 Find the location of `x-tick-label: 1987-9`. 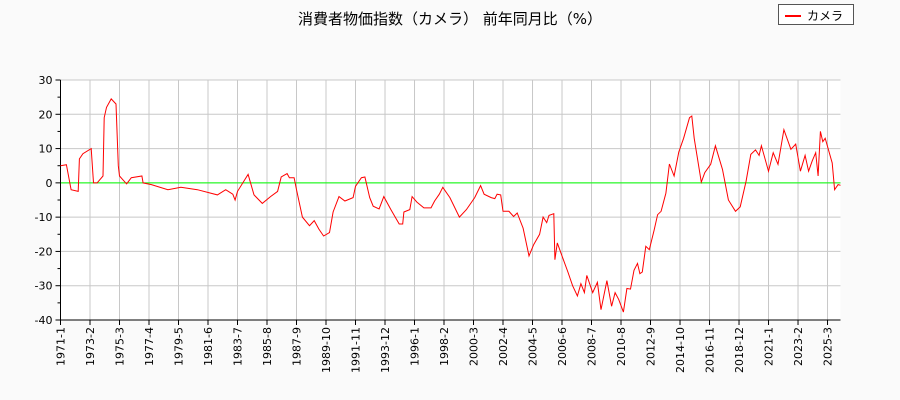

x-tick-label: 1987-9 is located at coordinates (297, 346).